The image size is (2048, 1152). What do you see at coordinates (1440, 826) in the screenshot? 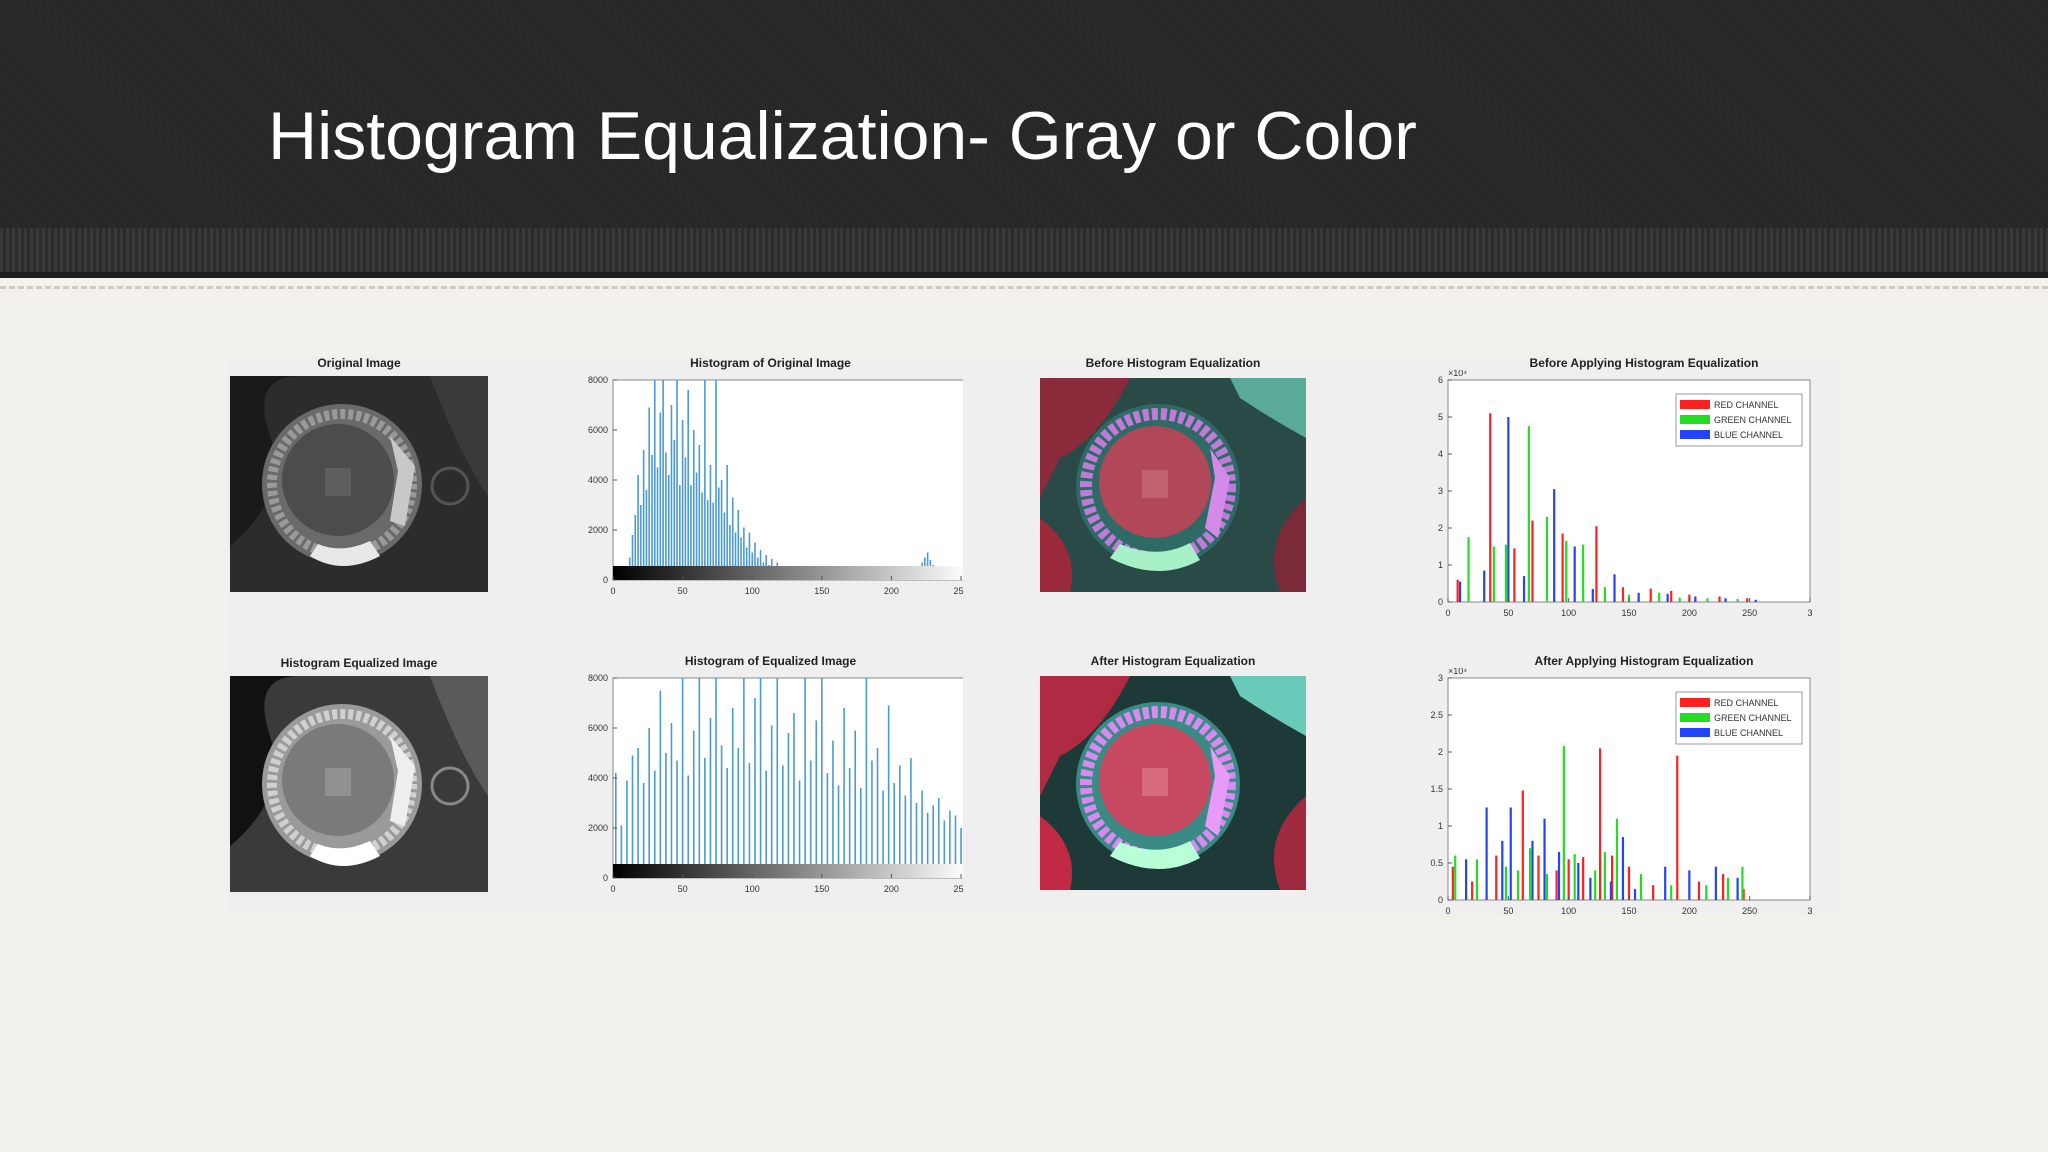
I see `y-tick-label: 1` at bounding box center [1440, 826].